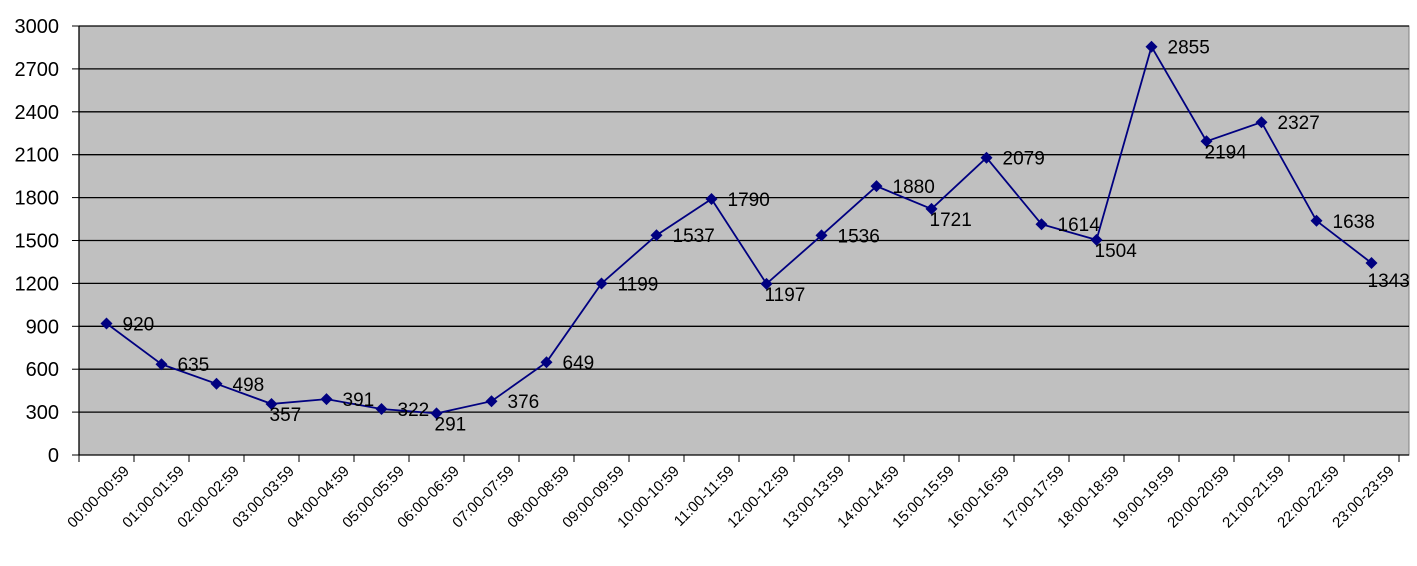 The width and height of the screenshot is (1417, 566). Describe the element at coordinates (1226, 152) in the screenshot. I see `data-label: 2194` at that location.